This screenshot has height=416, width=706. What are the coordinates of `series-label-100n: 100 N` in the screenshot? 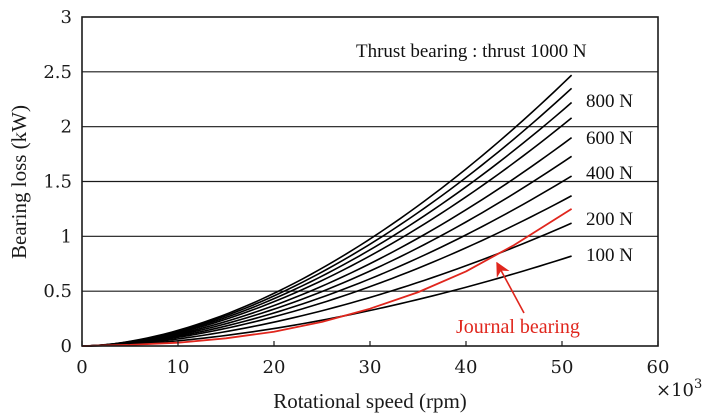 It's located at (609, 255).